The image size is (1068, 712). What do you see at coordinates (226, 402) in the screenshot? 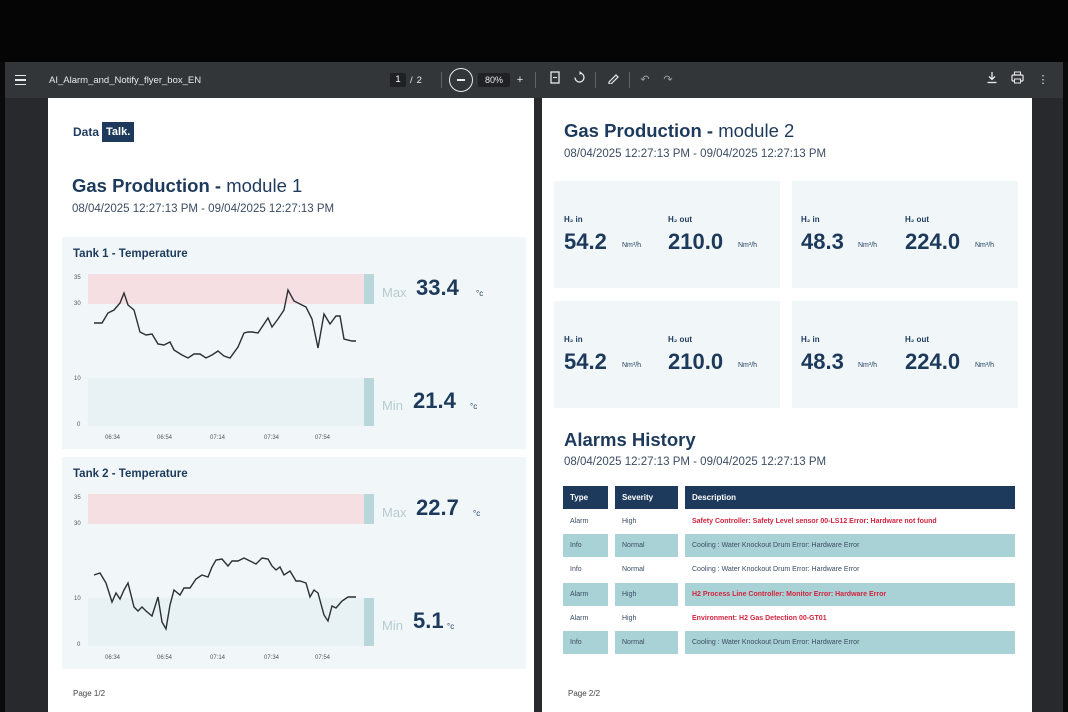
I see `min-threshold-band` at bounding box center [226, 402].